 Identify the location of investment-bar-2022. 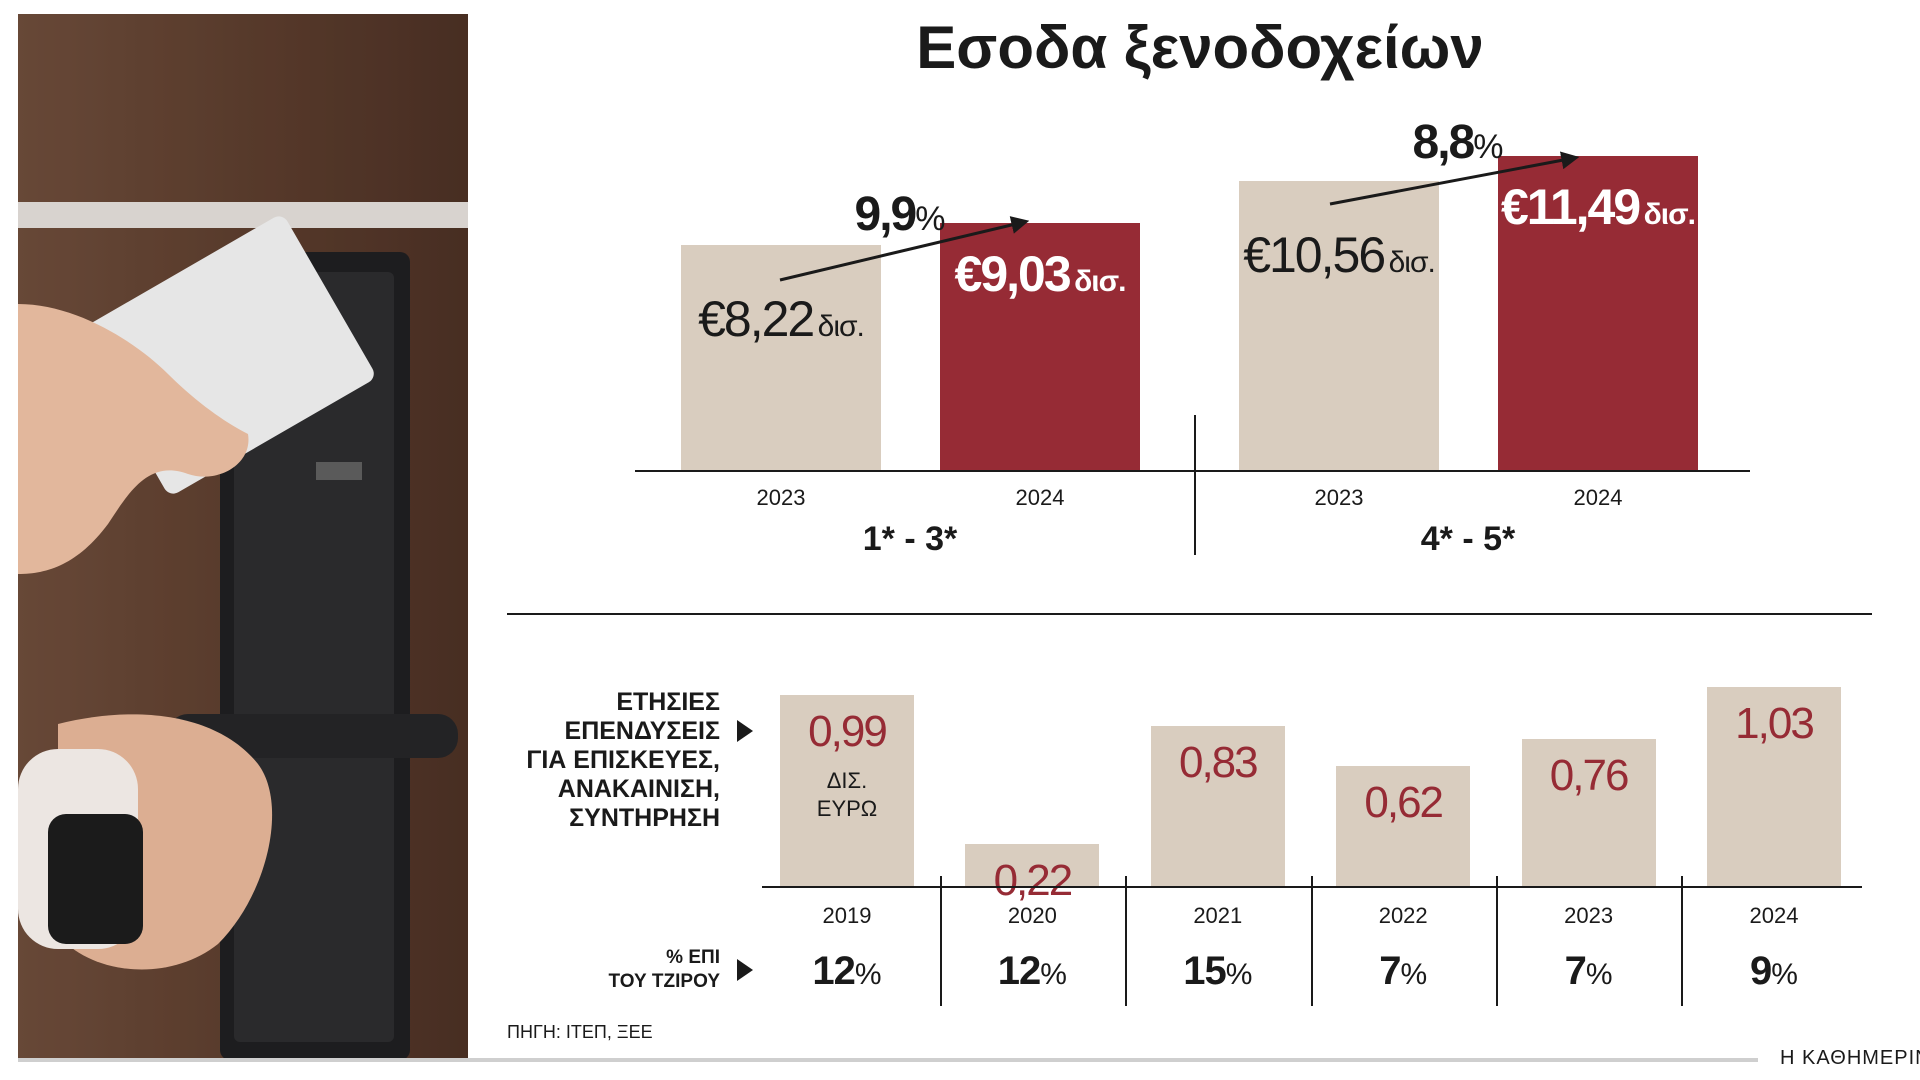
(1403, 826).